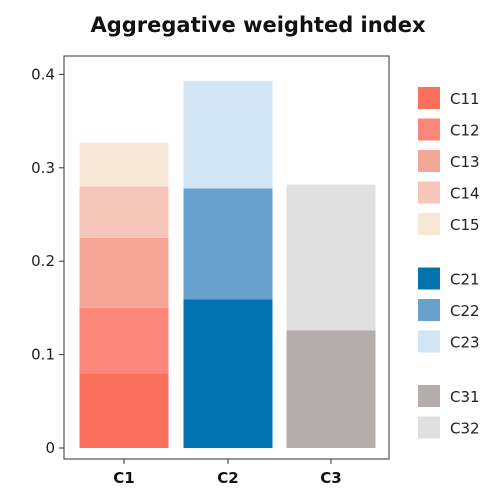  I want to click on legend-label-c32: C32, so click(465, 429).